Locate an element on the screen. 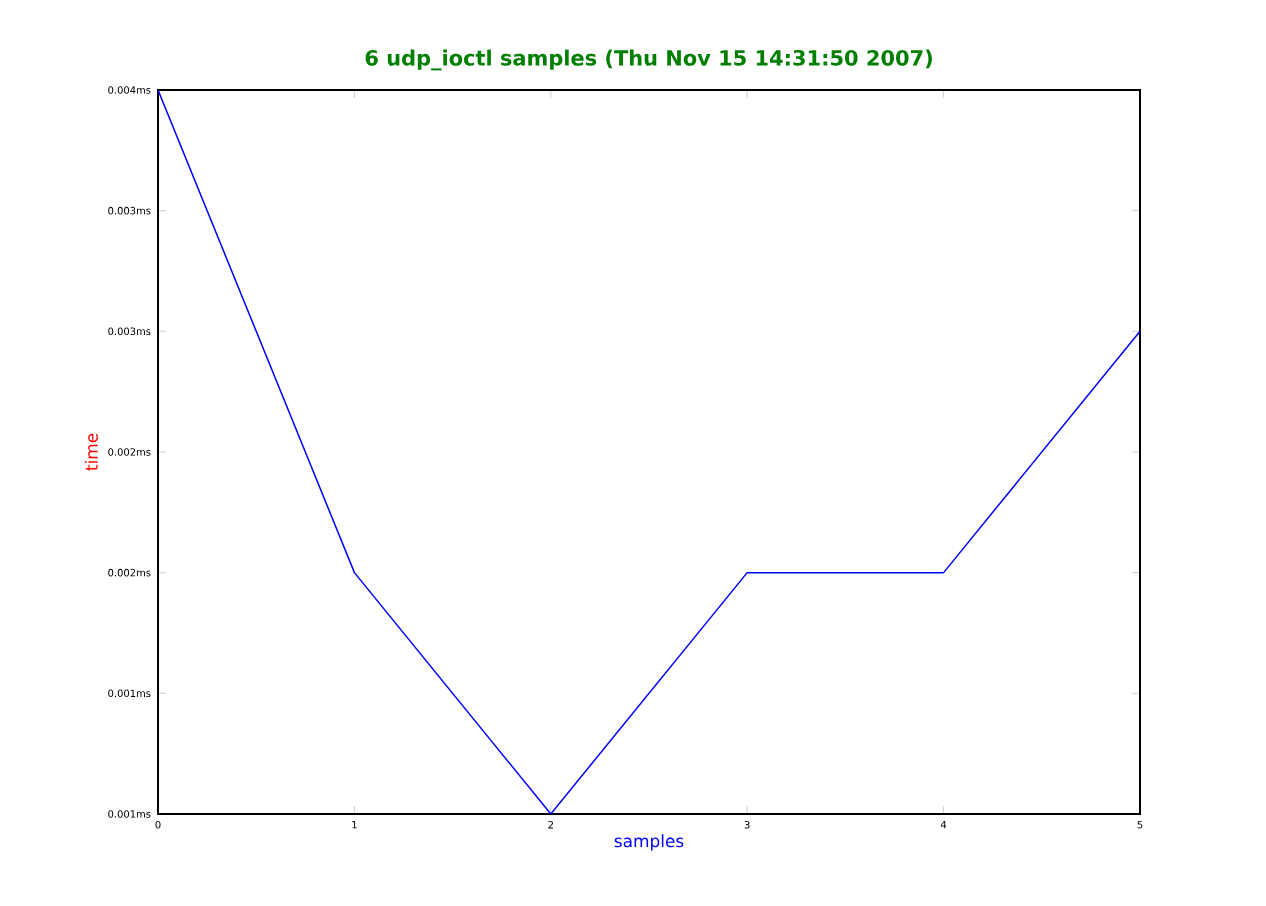  x-axis-title: samples is located at coordinates (649, 842).